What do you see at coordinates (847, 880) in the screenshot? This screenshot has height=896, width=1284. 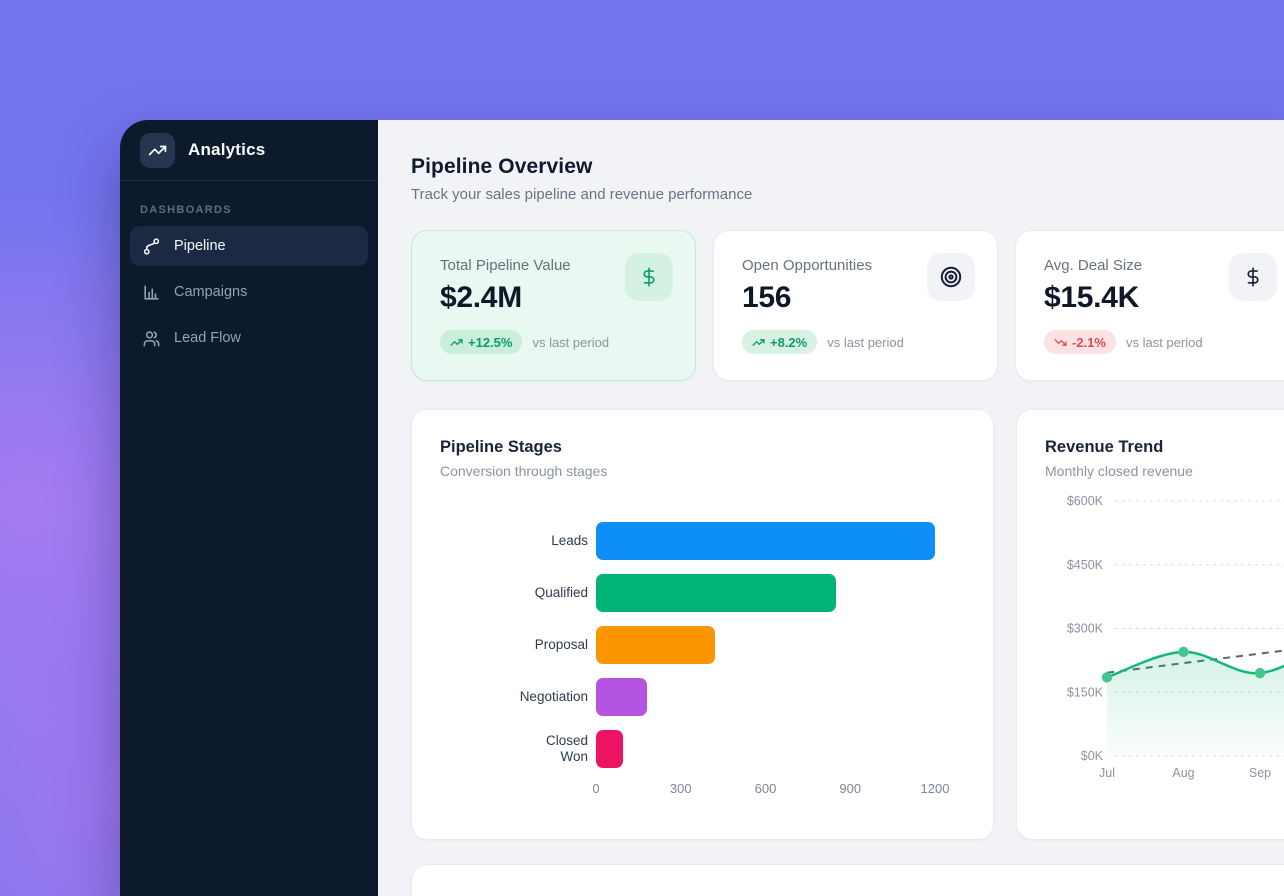 I see `bottom-card-partial` at bounding box center [847, 880].